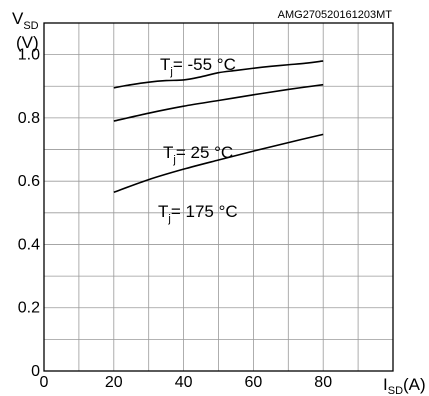 Image resolution: width=429 pixels, height=396 pixels. Describe the element at coordinates (29, 118) in the screenshot. I see `y-tick-label: 0.8` at that location.